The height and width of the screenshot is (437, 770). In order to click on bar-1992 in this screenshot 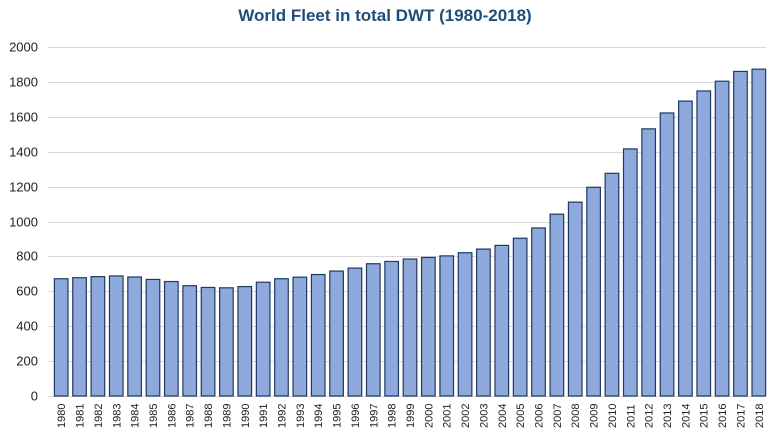, I will do `click(281, 337)`.